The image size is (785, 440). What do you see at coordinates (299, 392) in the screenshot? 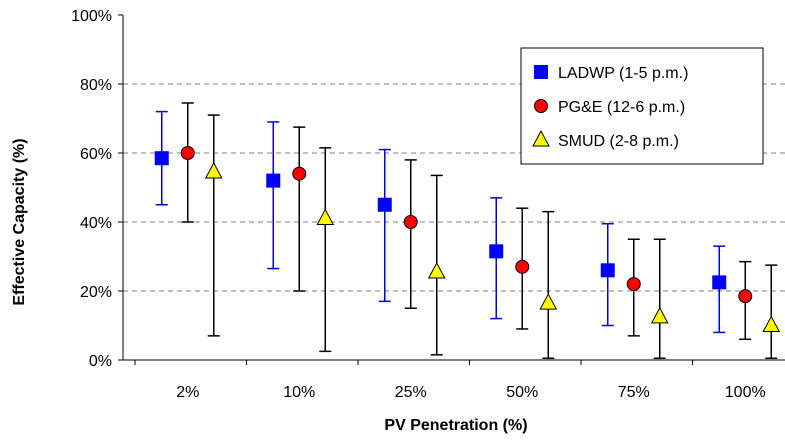
I see `x-tick-label: 10%` at bounding box center [299, 392].